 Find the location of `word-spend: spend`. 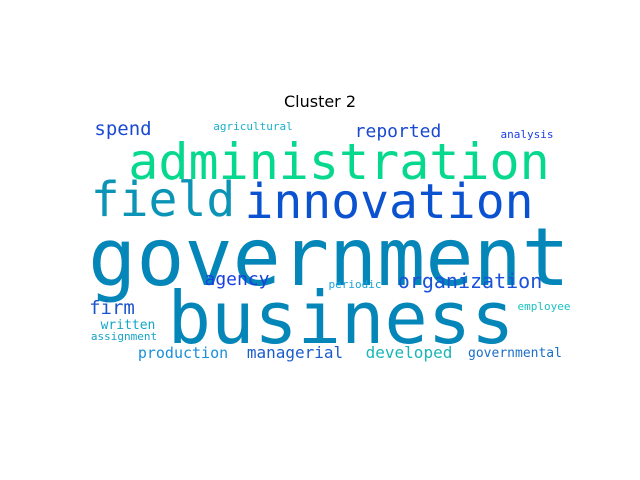

word-spend: spend is located at coordinates (122, 129).